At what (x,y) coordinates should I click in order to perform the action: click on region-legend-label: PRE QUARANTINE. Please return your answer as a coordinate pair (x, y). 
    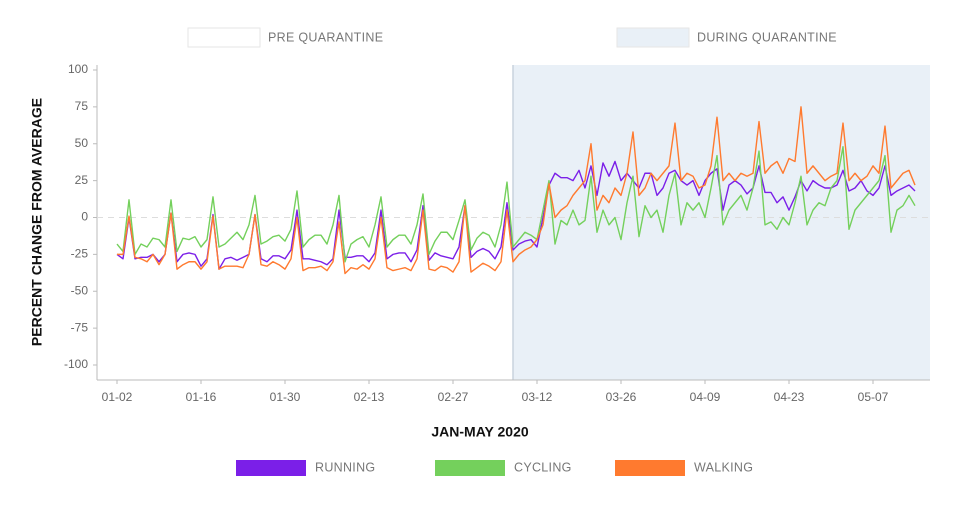
    Looking at the image, I should click on (325, 37).